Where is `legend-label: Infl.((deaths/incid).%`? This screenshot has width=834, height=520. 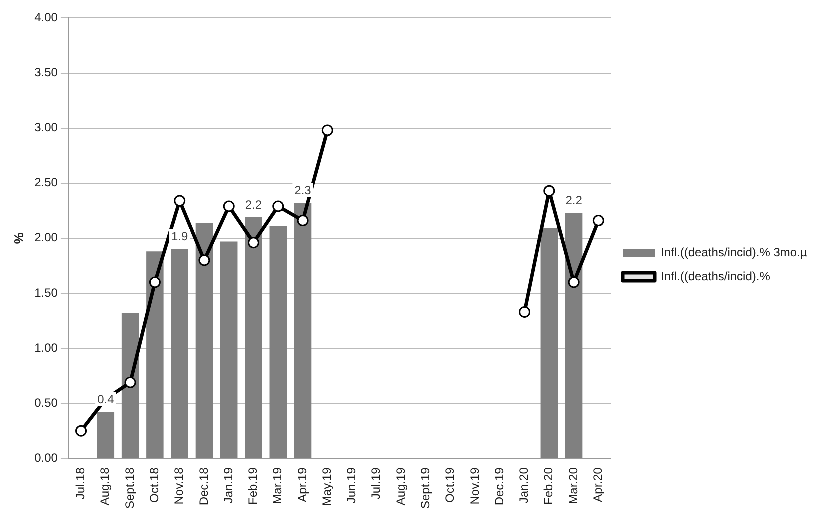
legend-label: Infl.((deaths/incid).% is located at coordinates (716, 276).